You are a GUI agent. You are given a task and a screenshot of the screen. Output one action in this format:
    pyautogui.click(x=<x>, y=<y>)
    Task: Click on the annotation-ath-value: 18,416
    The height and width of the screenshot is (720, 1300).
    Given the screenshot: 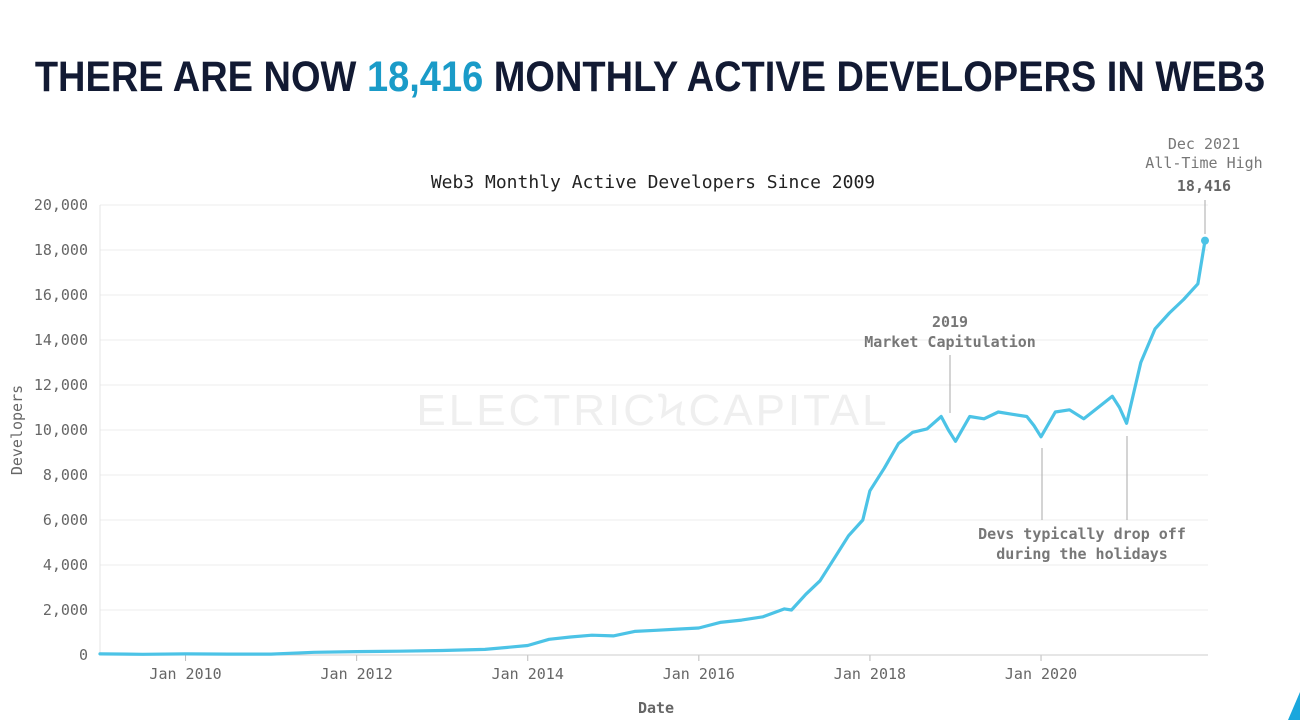 What is the action you would take?
    pyautogui.click(x=1204, y=186)
    